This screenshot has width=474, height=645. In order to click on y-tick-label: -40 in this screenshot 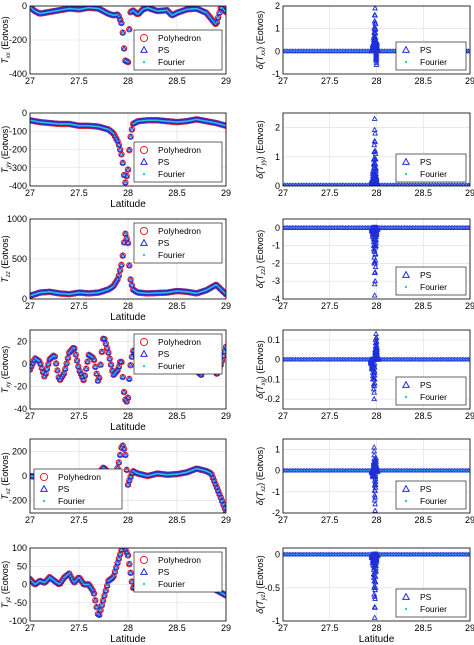, I will do `click(20, 409)`.